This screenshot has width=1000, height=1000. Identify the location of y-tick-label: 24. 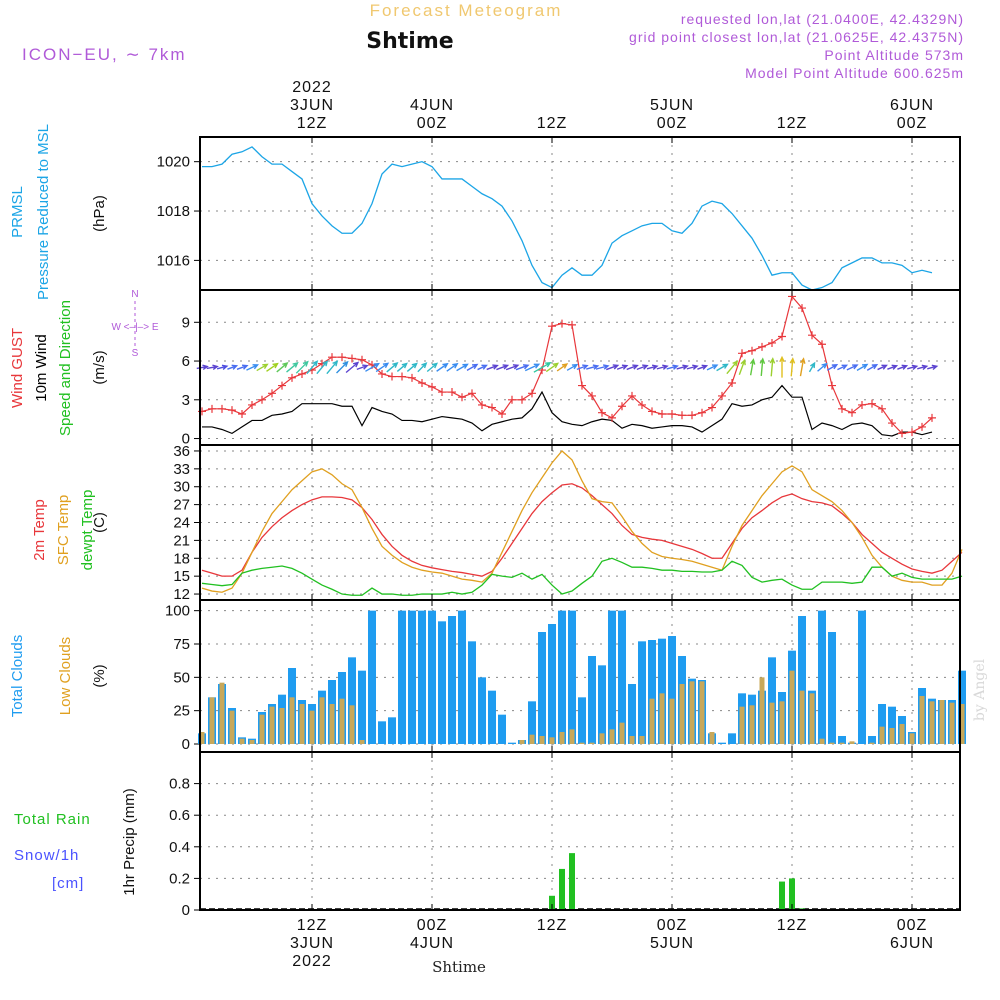
(181, 523).